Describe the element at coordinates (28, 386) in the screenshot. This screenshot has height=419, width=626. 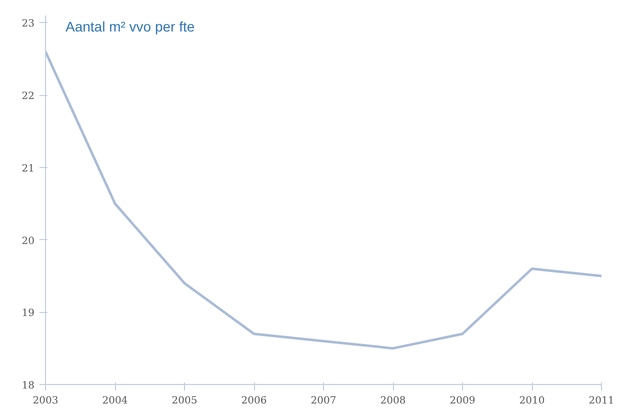
I see `y-tick-label: 18` at that location.